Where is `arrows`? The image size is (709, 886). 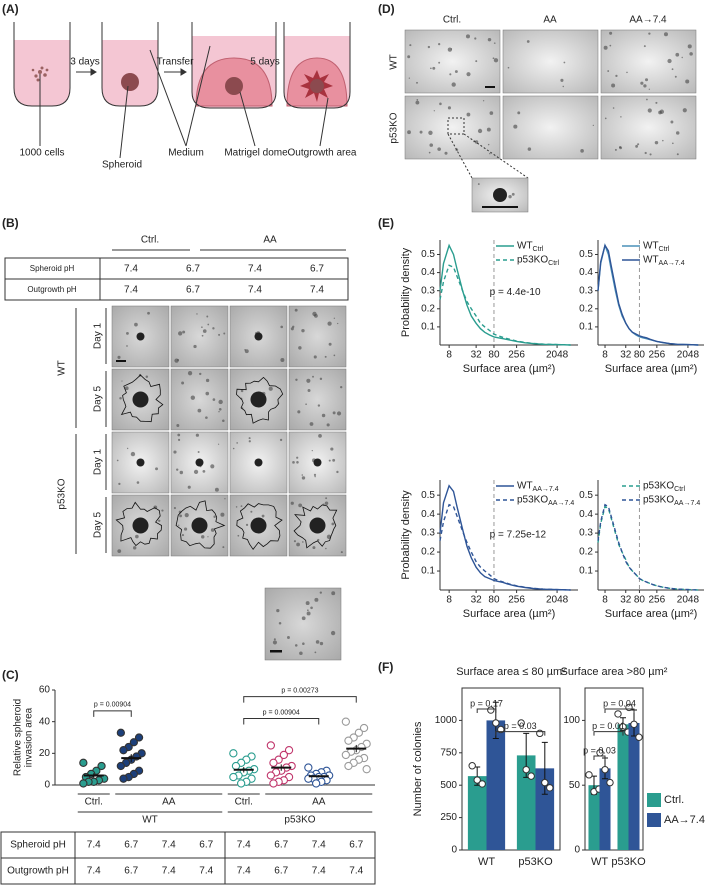
arrows is located at coordinates (131, 72).